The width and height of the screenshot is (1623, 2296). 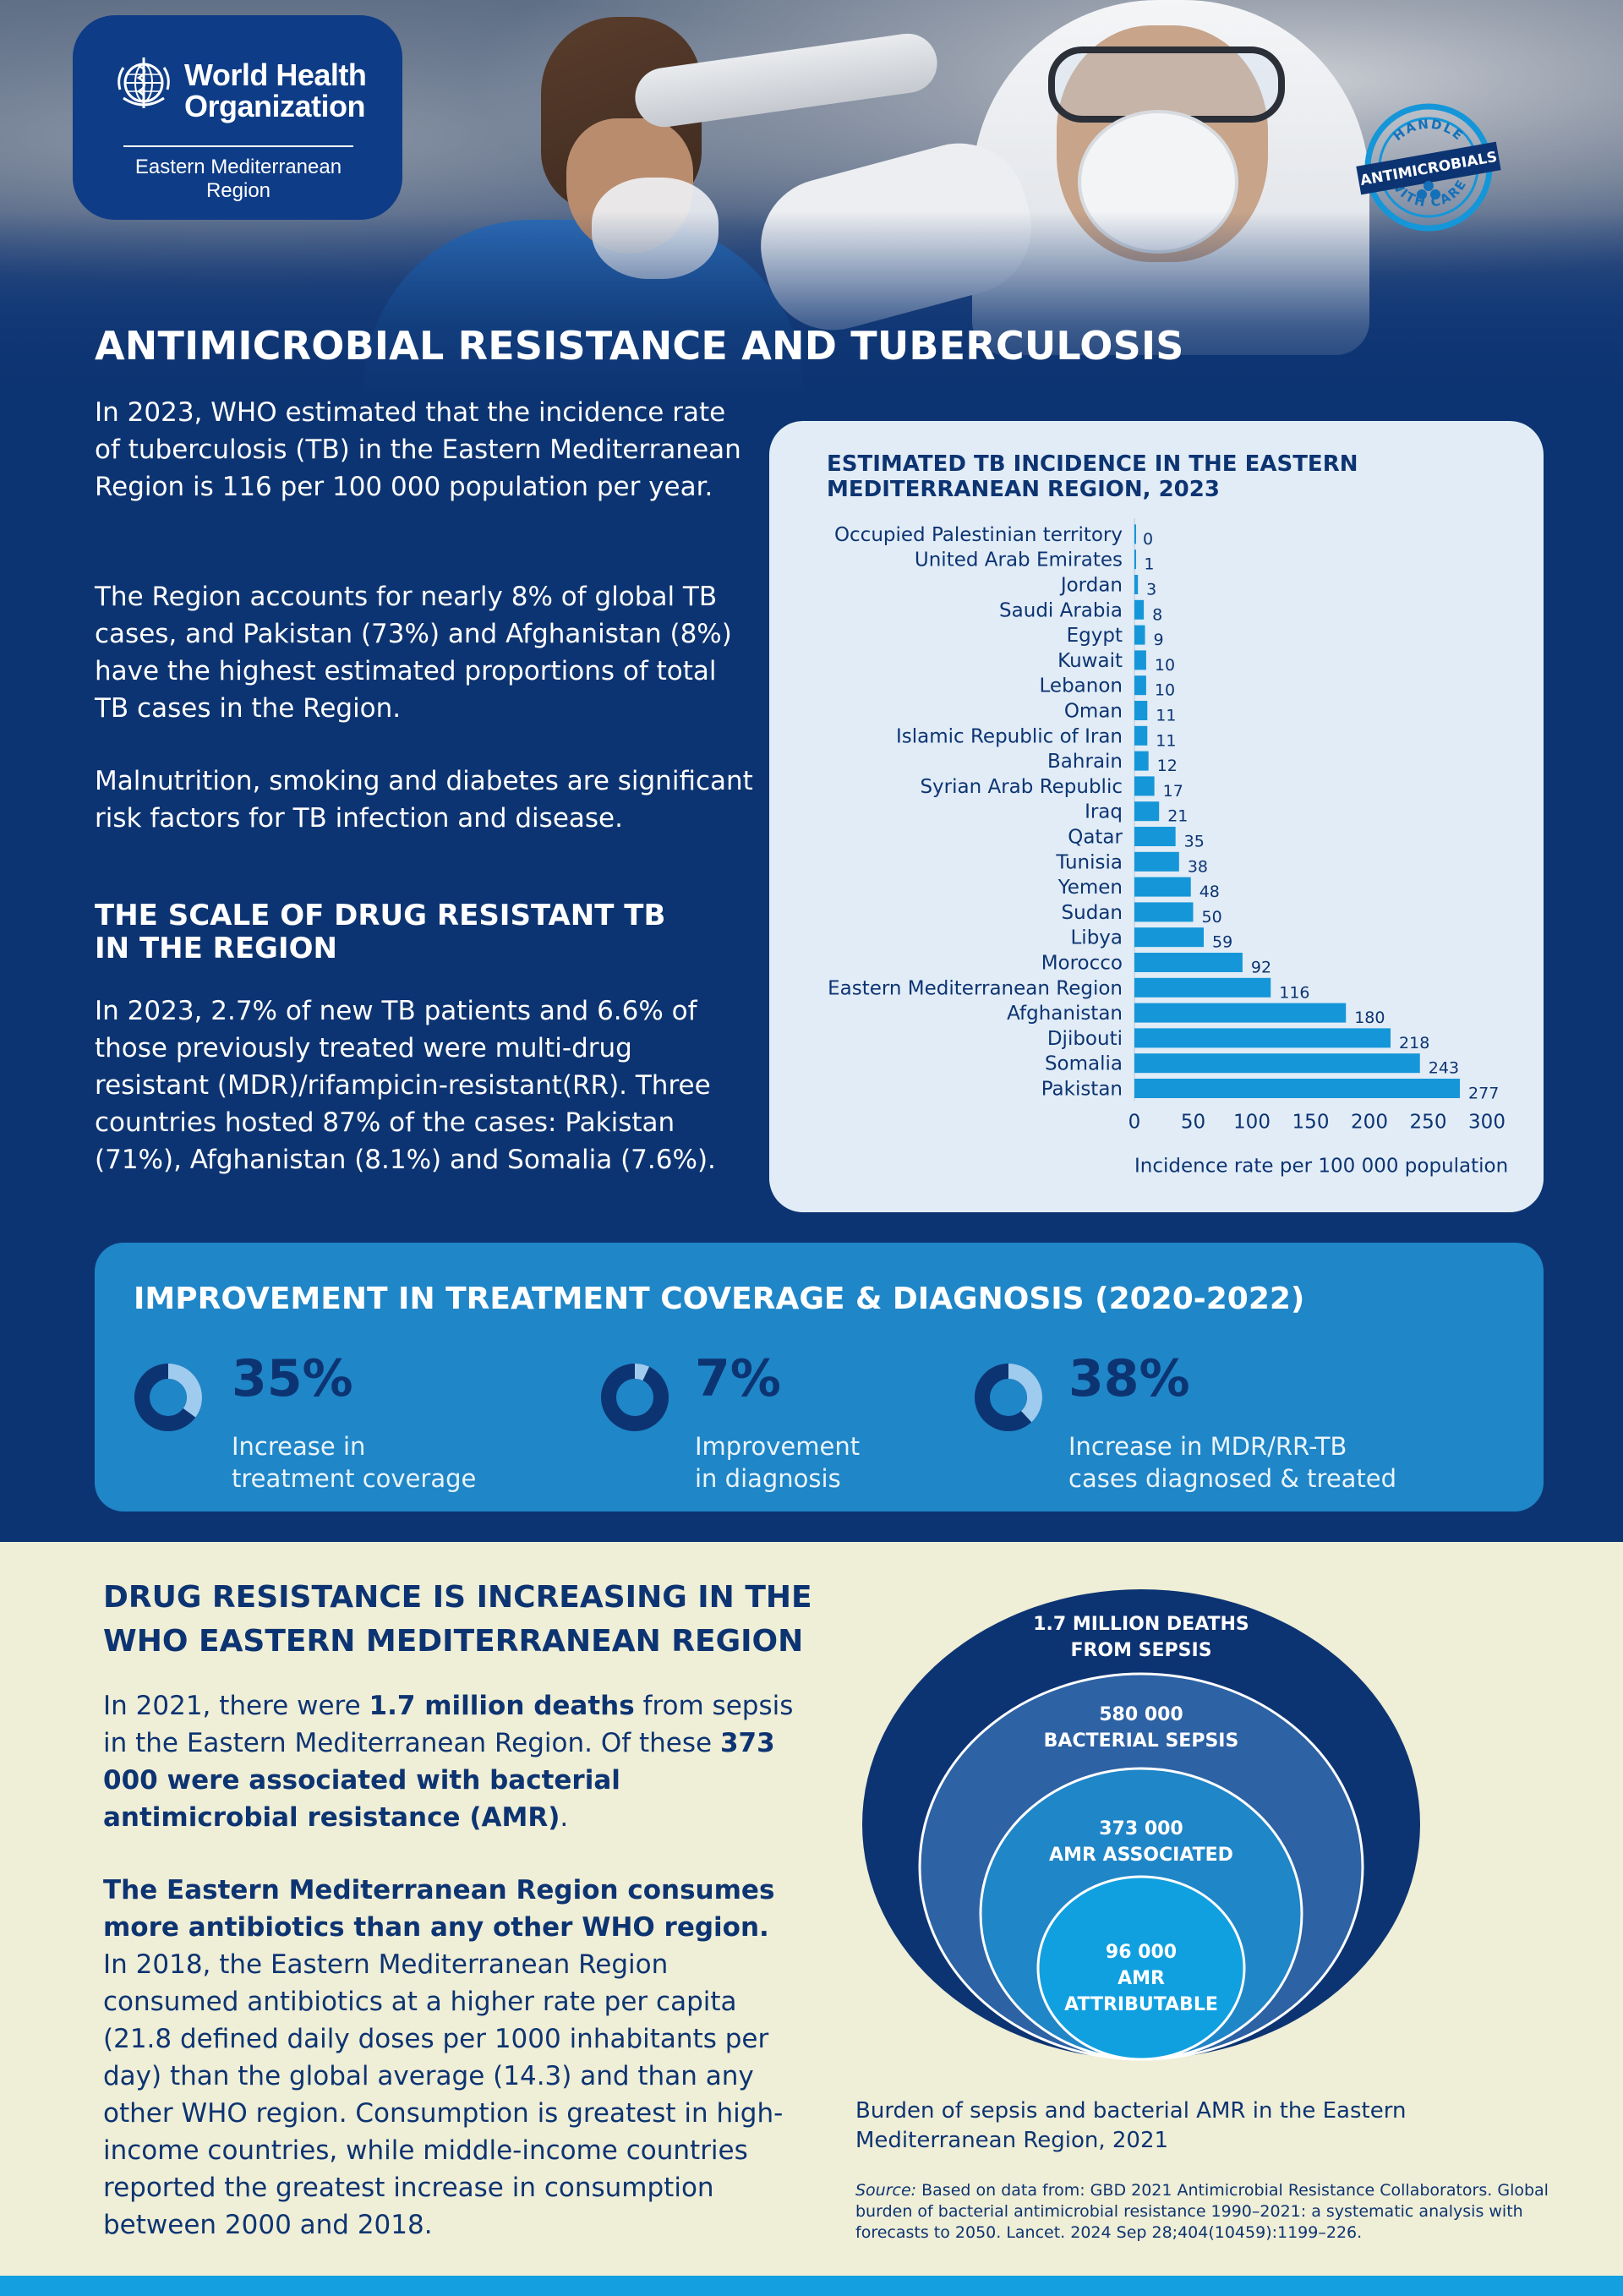 I want to click on x-tick-label: 0, so click(x=1135, y=1122).